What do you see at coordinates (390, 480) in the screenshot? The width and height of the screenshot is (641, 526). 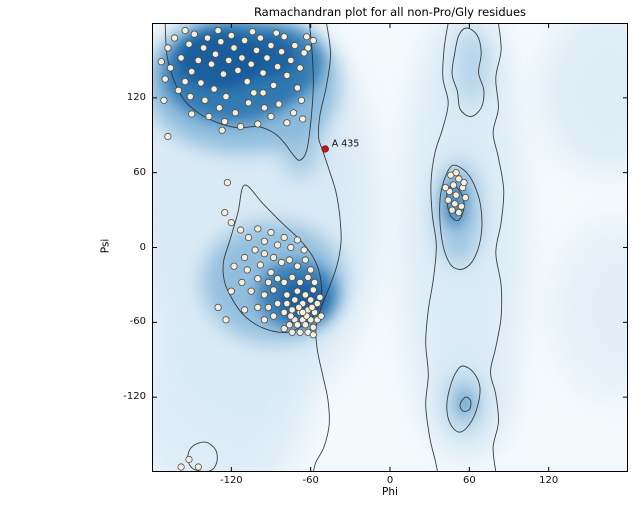 I see `x-tick-label: 0` at bounding box center [390, 480].